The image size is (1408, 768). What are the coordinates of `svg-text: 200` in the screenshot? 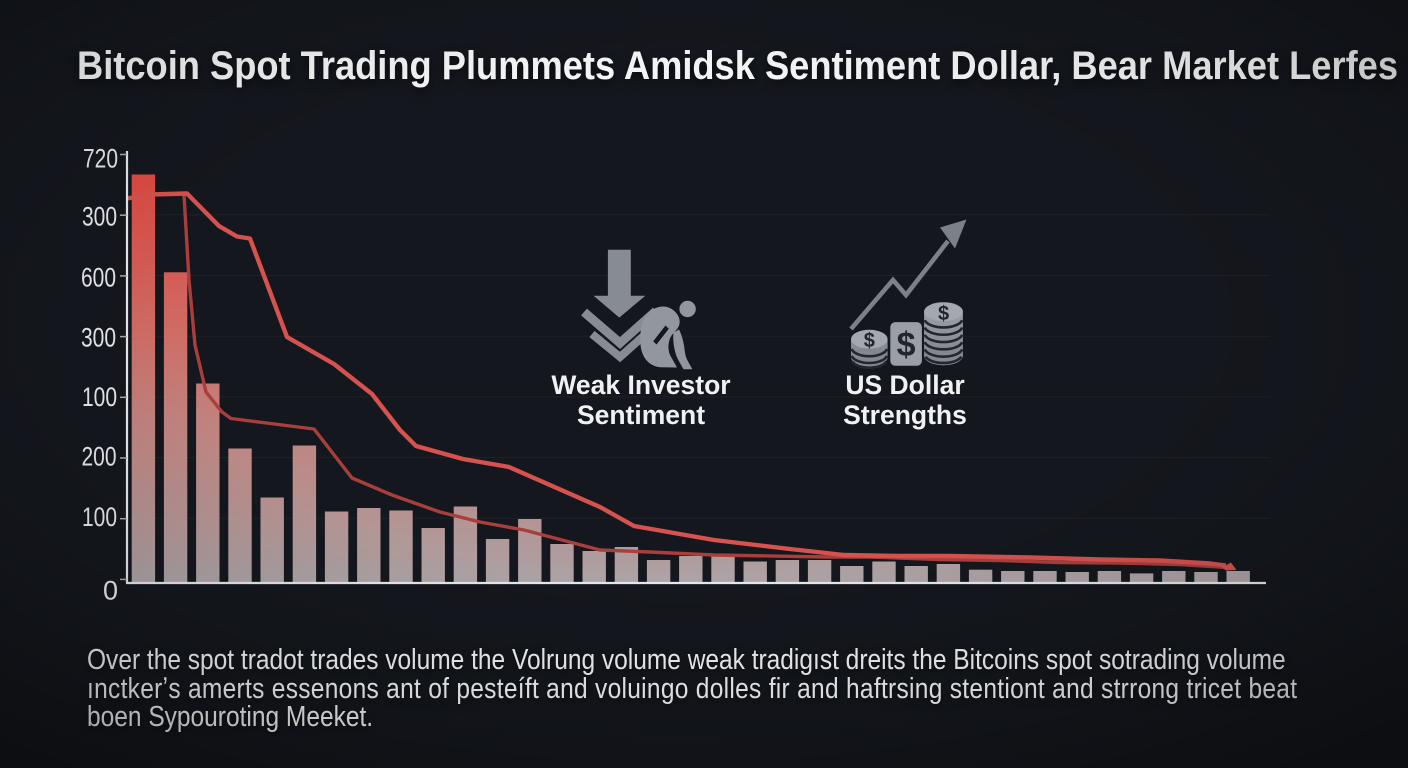 It's located at (99, 457).